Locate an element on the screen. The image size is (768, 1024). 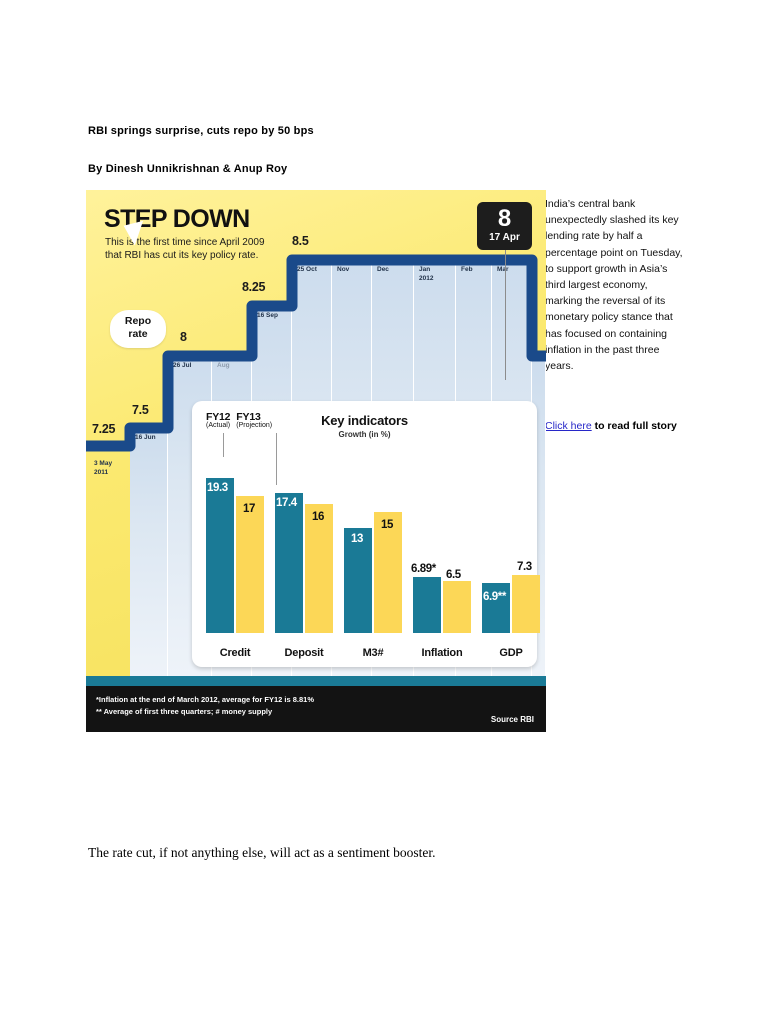
bar-gdp-fy13 is located at coordinates (526, 604).